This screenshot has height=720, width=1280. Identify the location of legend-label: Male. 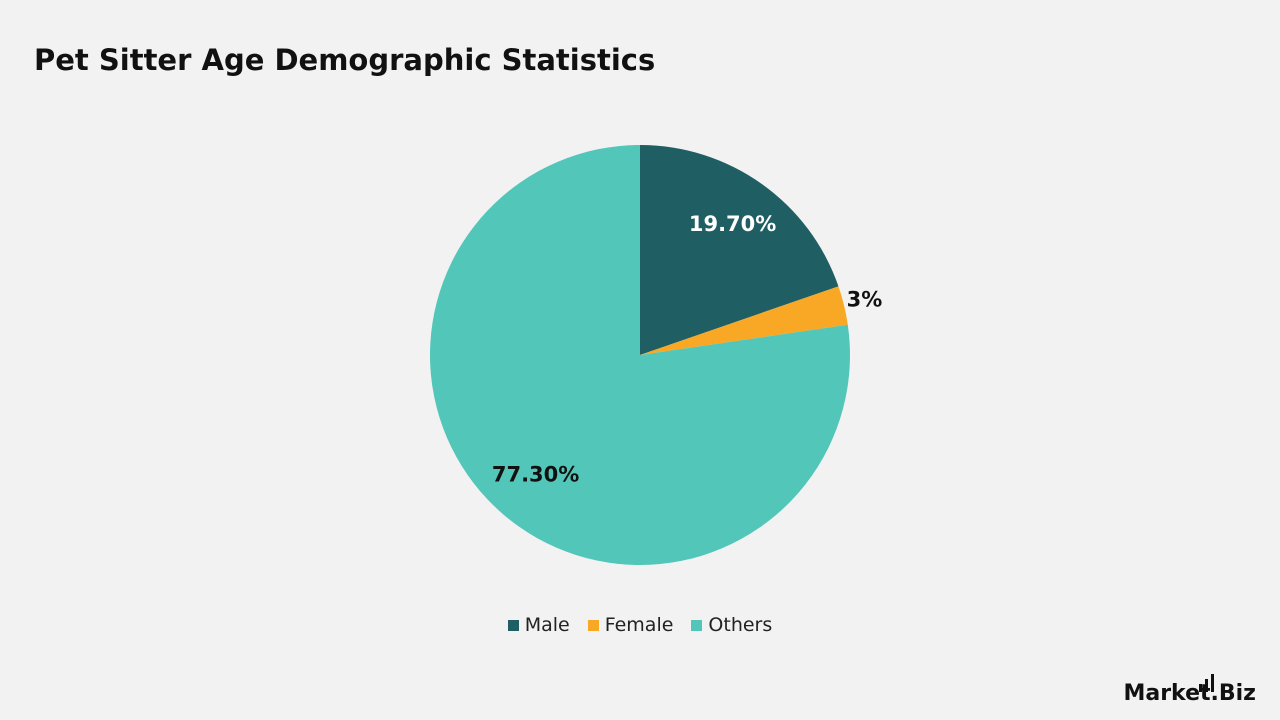
(547, 625).